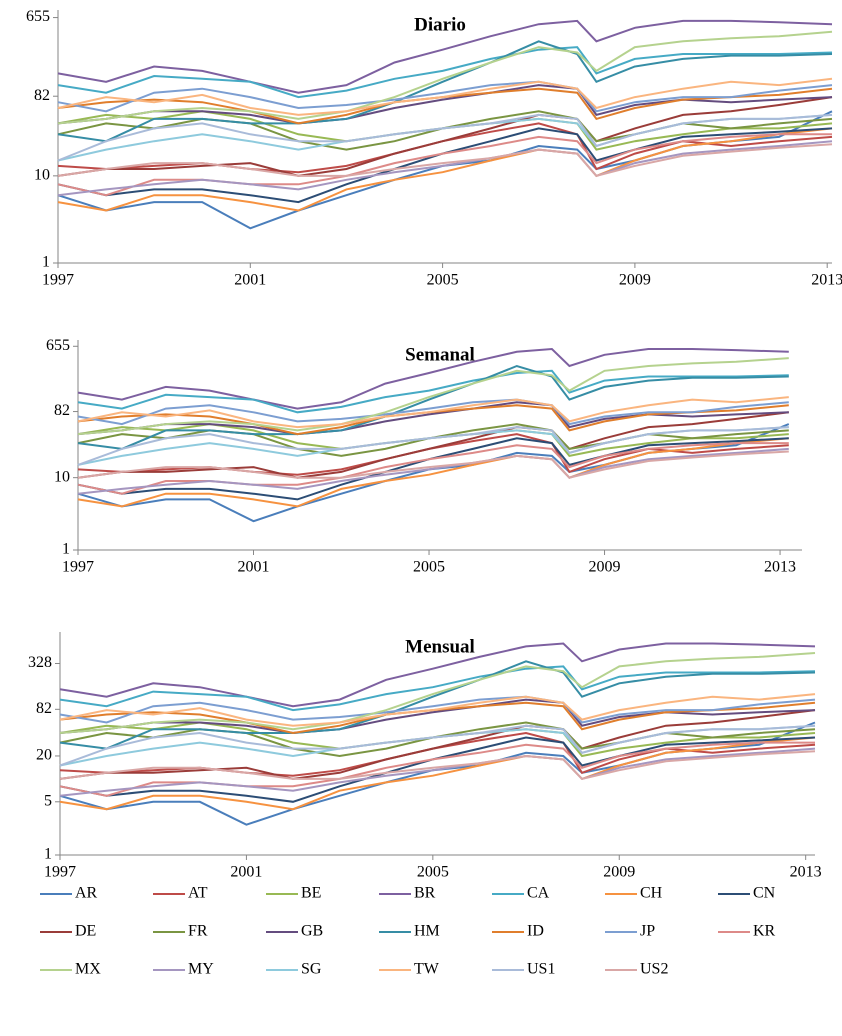 The width and height of the screenshot is (842, 1036). I want to click on chart-title: Mensual, so click(440, 646).